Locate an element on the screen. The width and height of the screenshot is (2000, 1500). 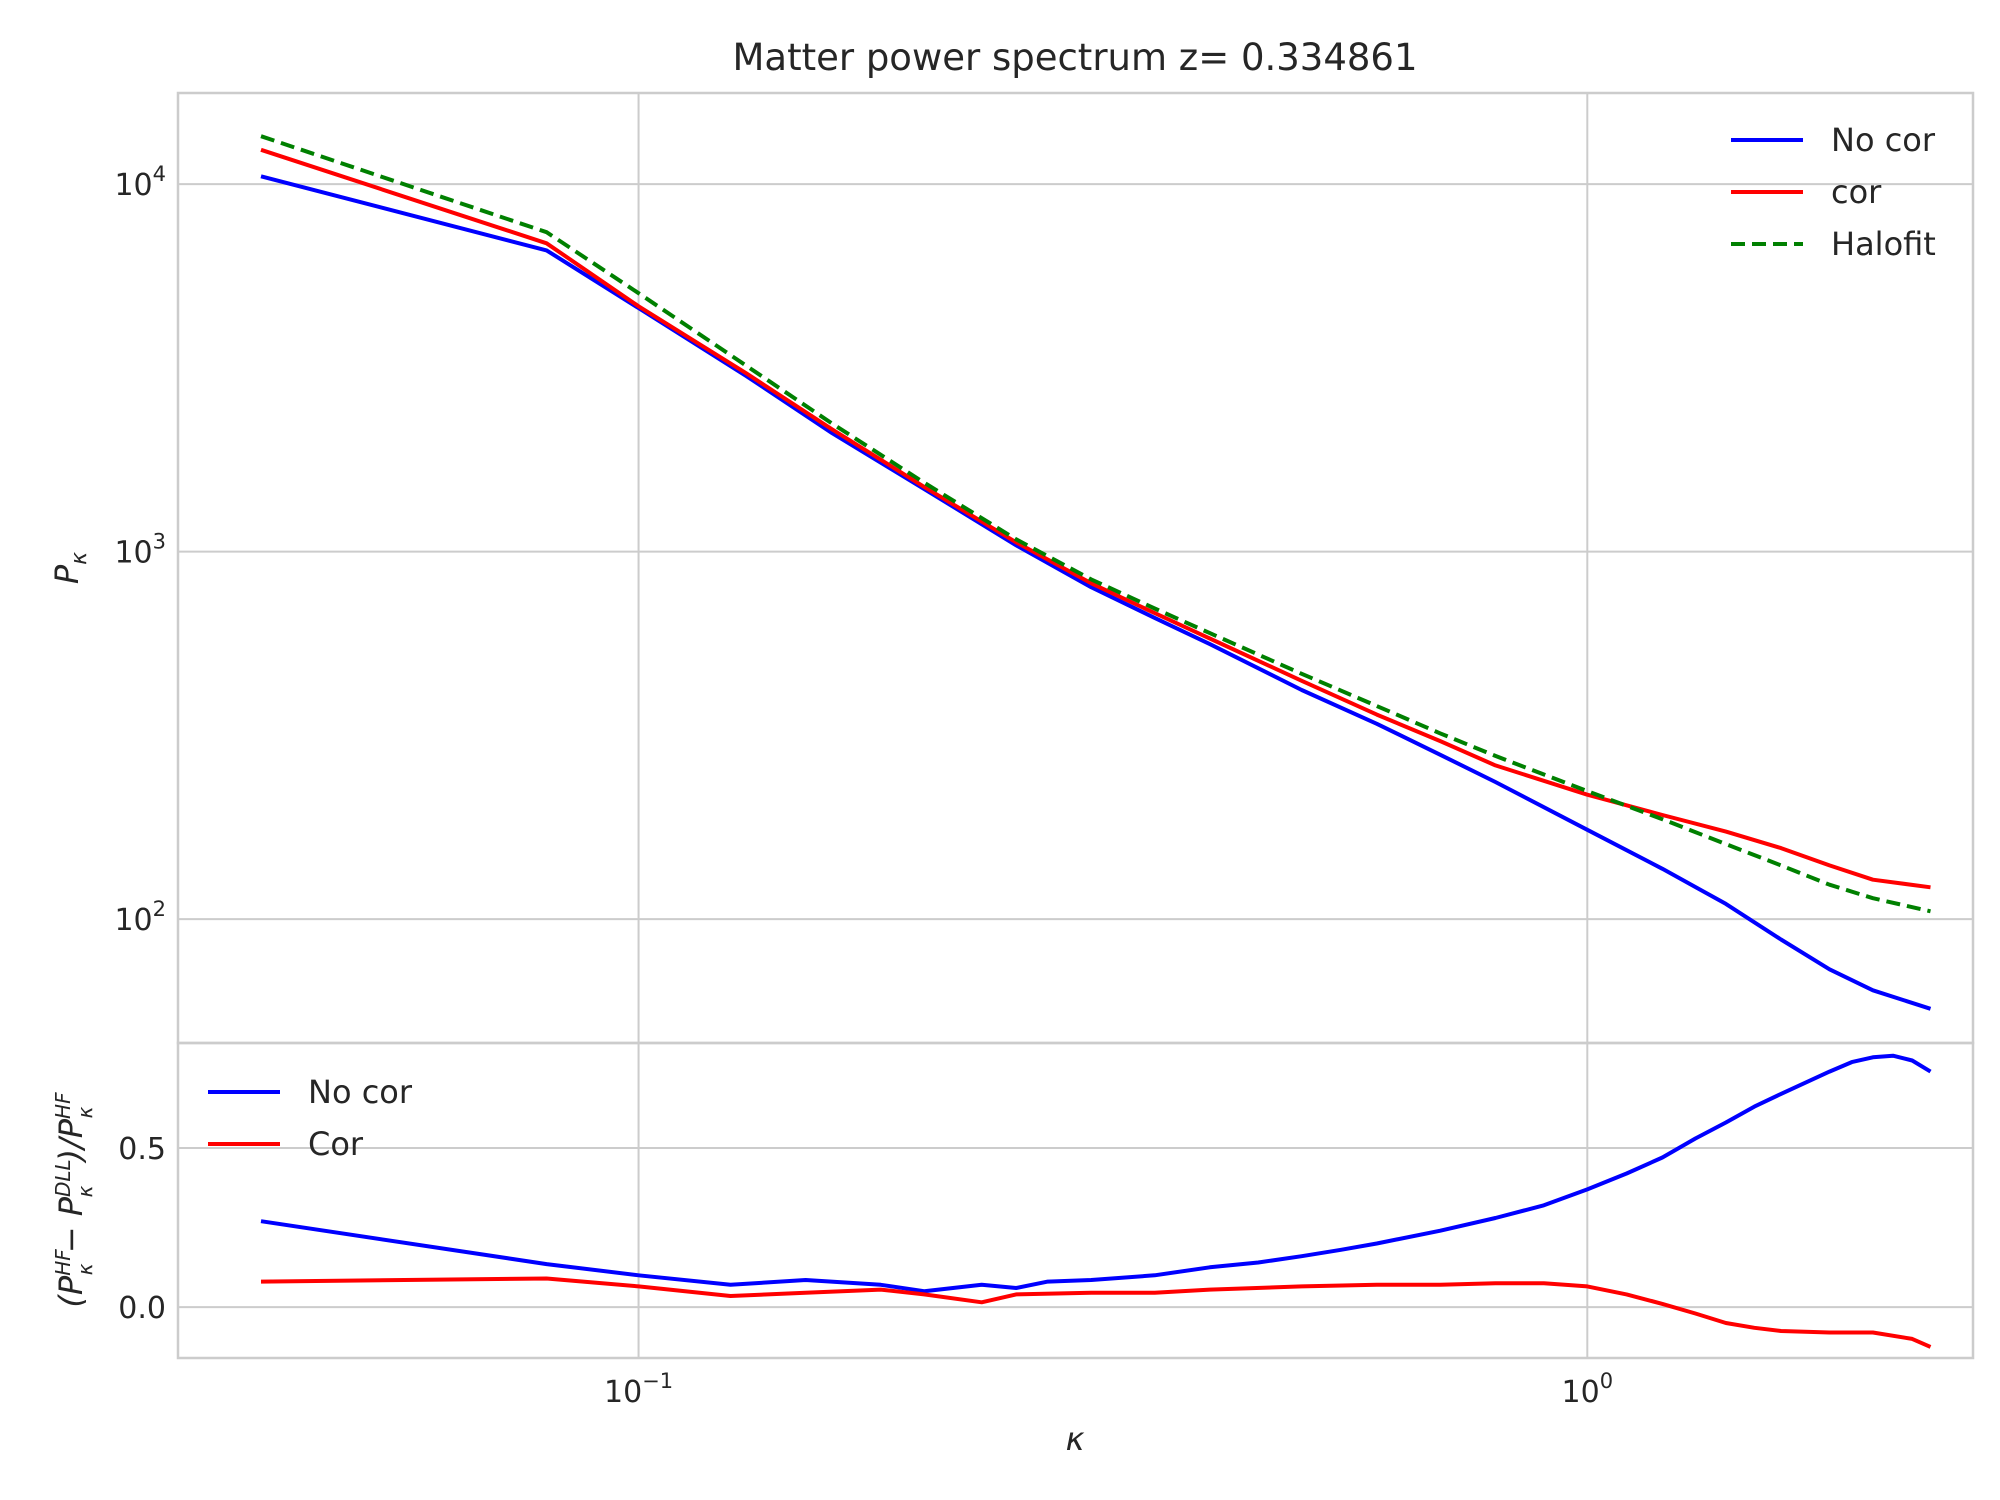
bottom-legend: No cor Cor is located at coordinates (310, 1118).